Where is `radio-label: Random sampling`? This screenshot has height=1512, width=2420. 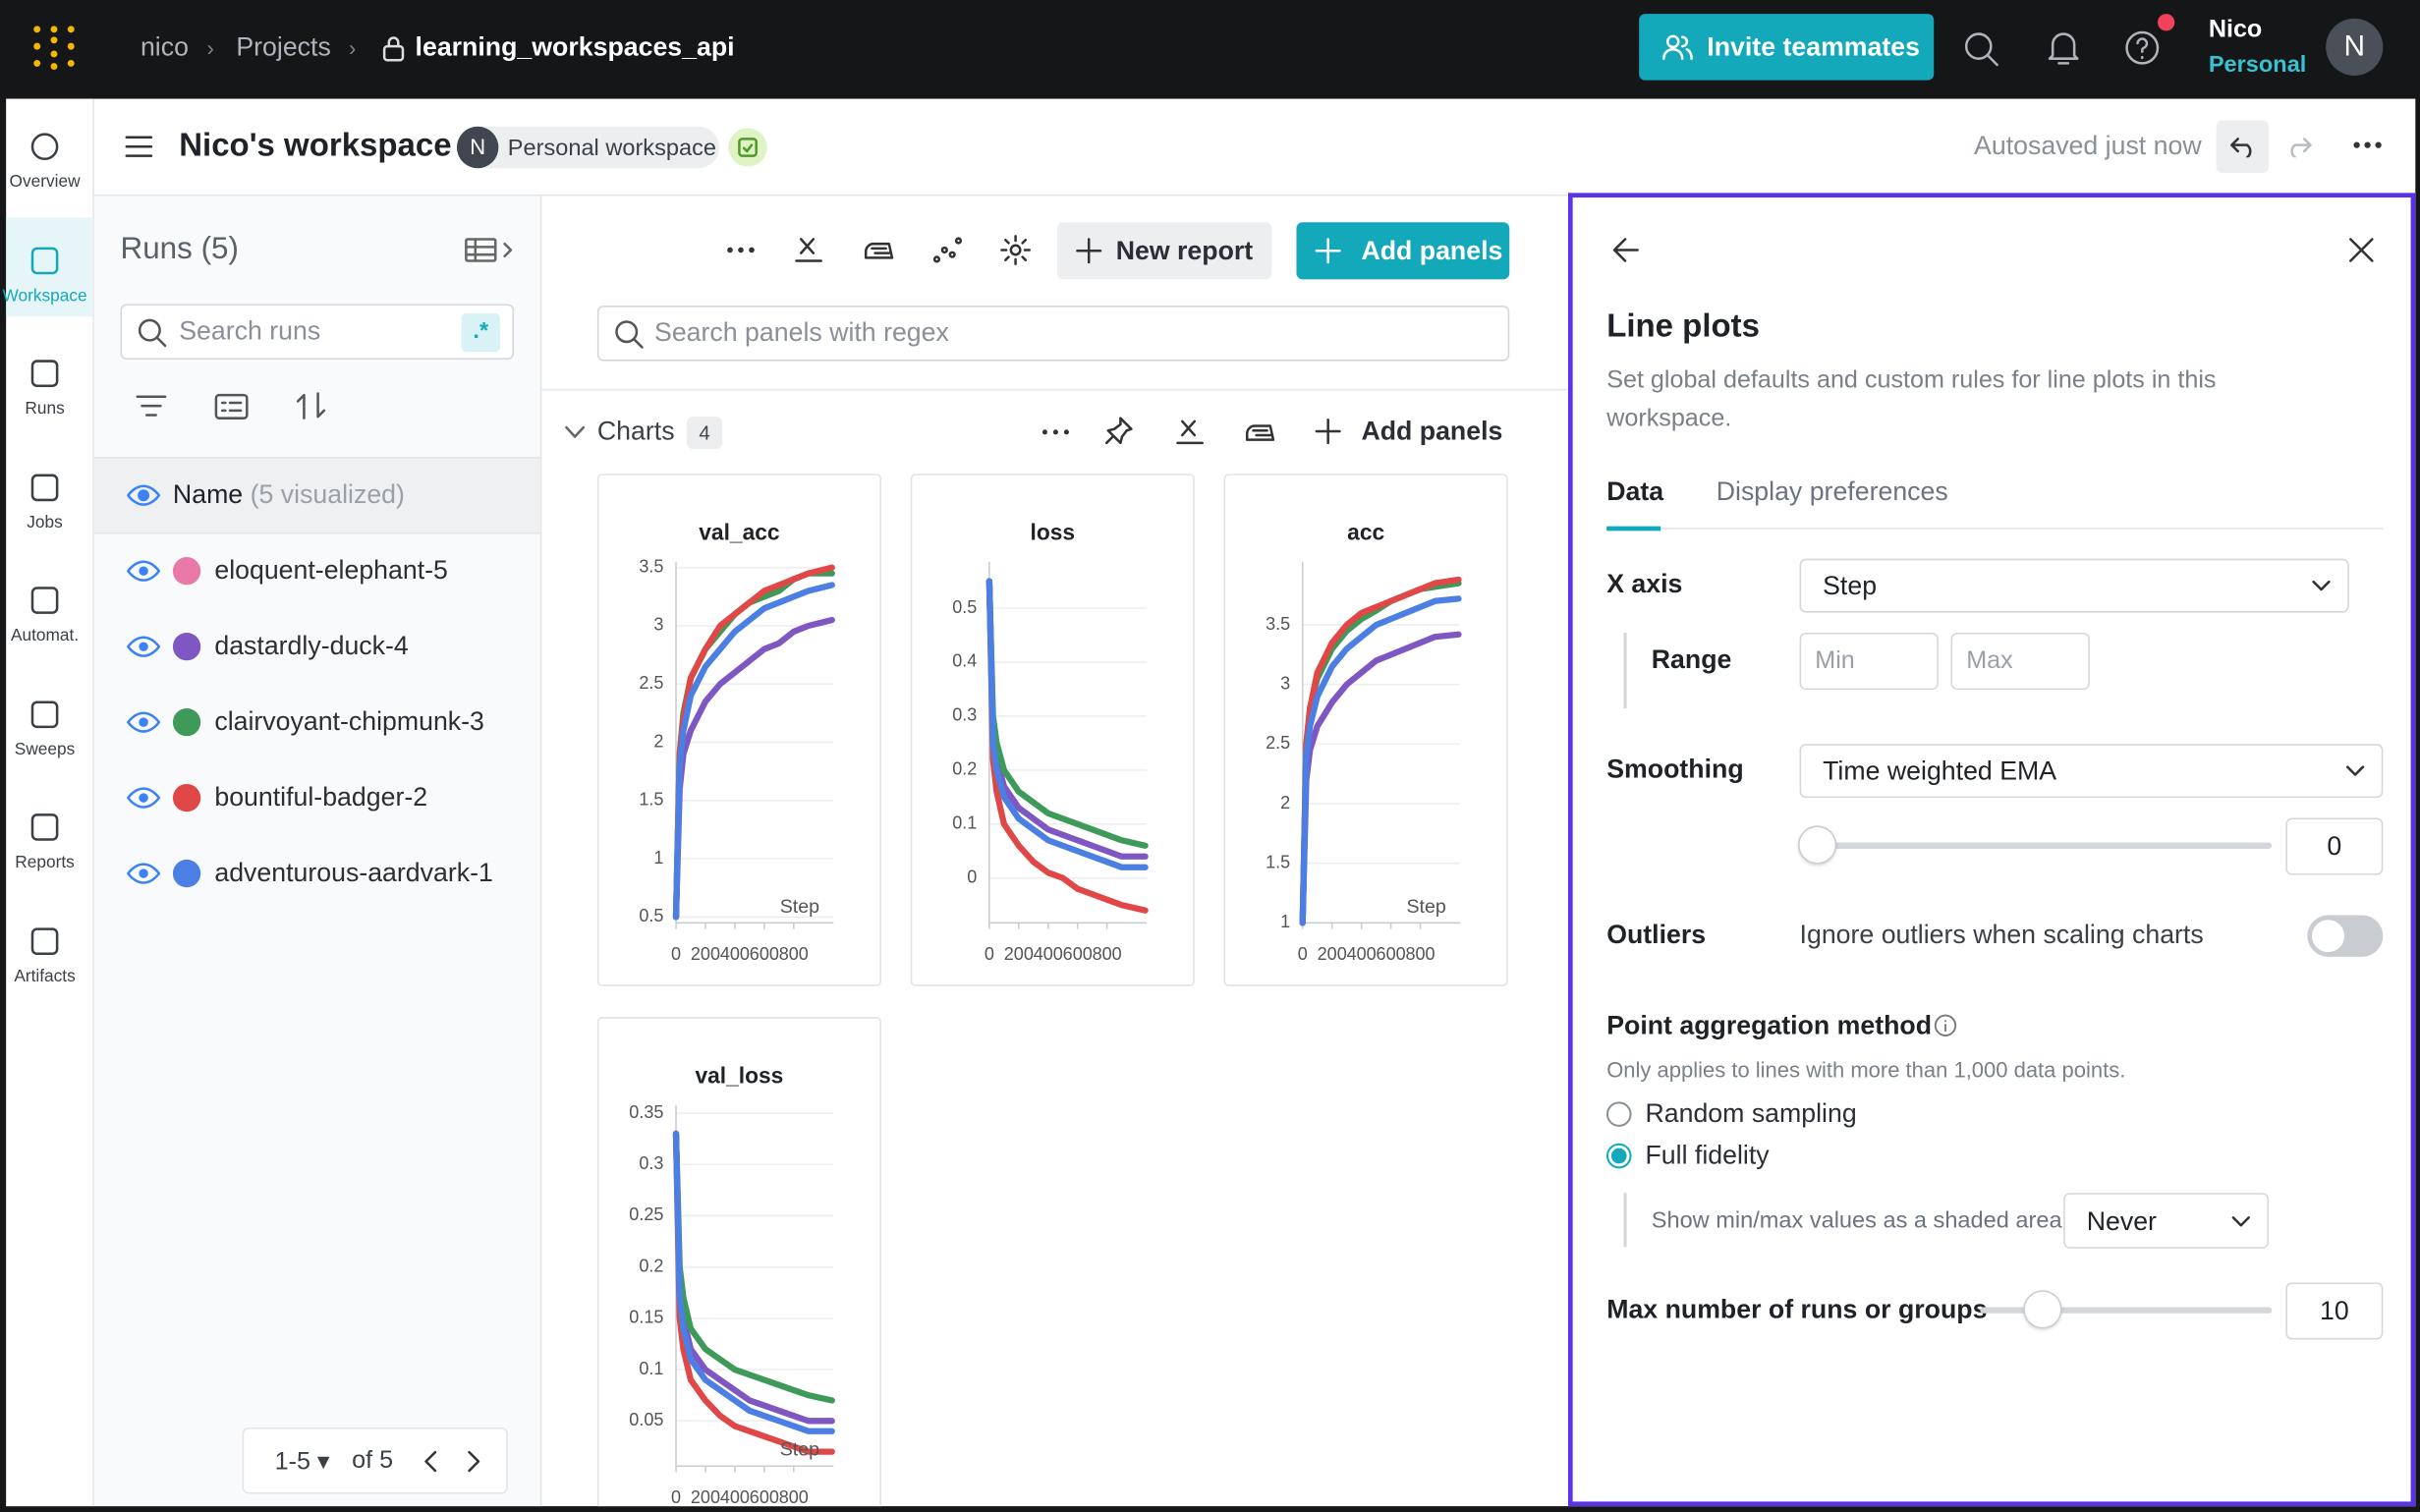
radio-label: Random sampling is located at coordinates (1751, 1113).